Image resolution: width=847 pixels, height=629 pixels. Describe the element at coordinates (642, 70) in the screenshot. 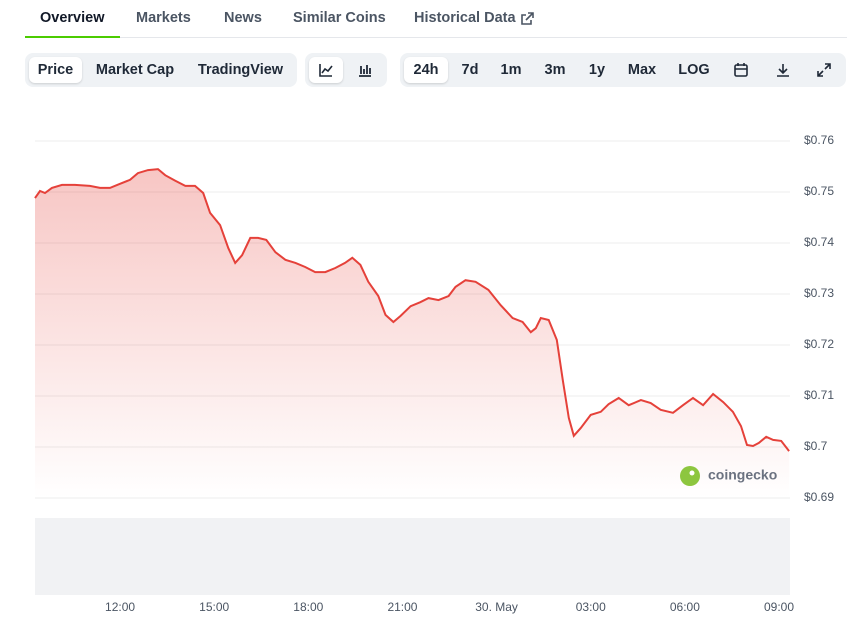

I see `range-button: Max` at that location.